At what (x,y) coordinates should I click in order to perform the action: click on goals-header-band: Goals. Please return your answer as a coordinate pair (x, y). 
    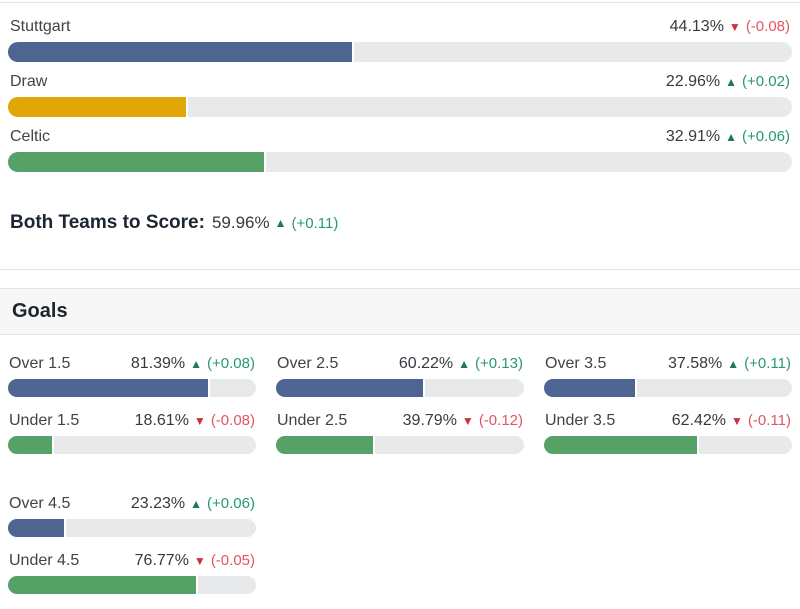
    Looking at the image, I should click on (400, 311).